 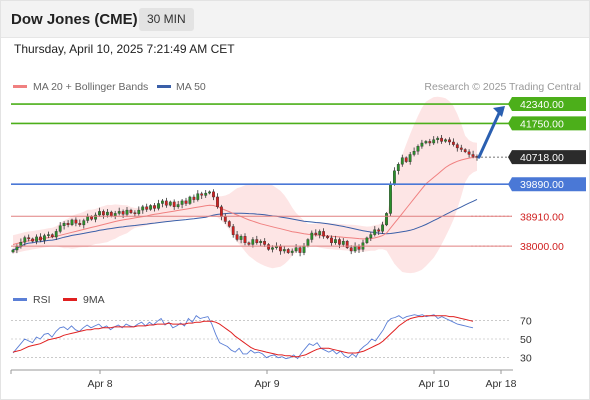 What do you see at coordinates (542, 247) in the screenshot?
I see `level-label: 38000.00` at bounding box center [542, 247].